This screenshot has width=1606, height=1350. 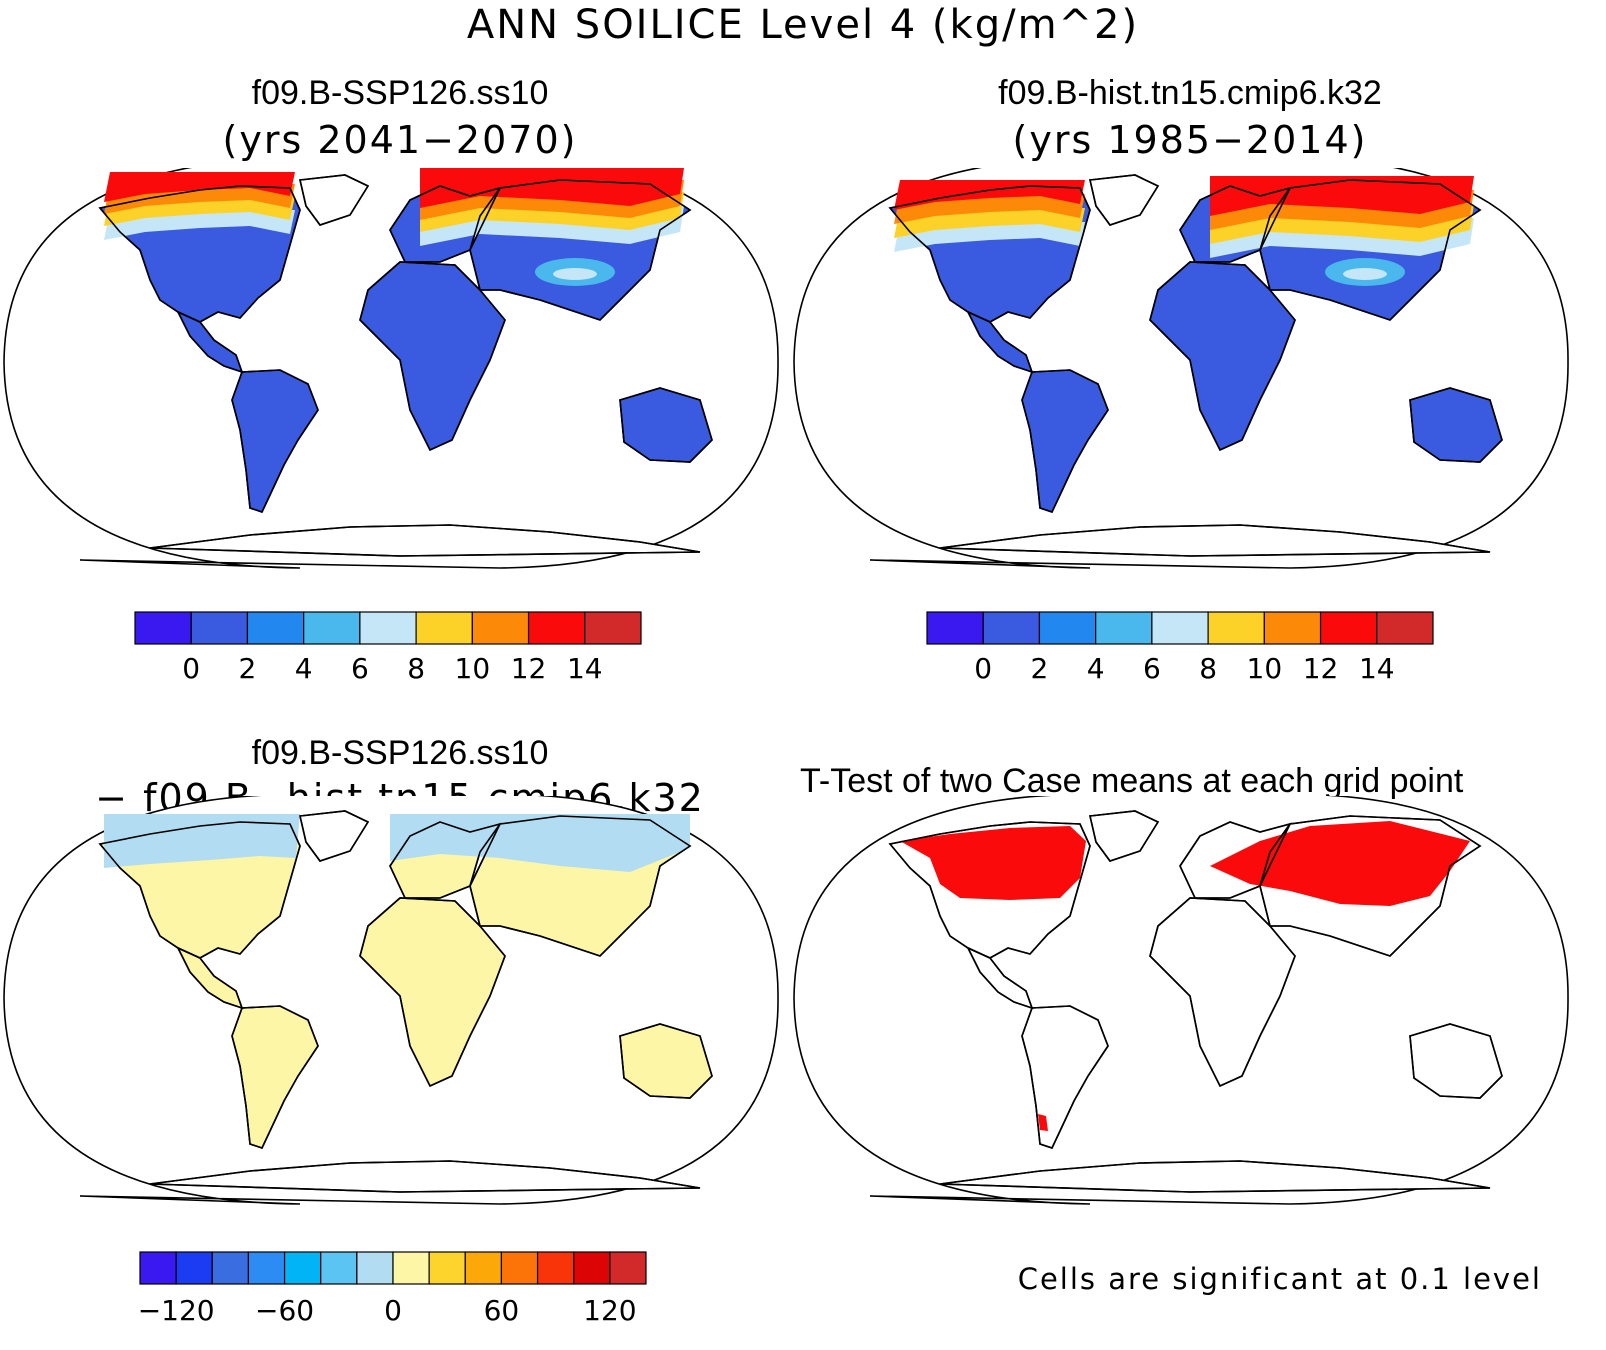 I want to click on colorbar-top-right: 0 2 4 6 8 10 12 14, so click(x=1180, y=648).